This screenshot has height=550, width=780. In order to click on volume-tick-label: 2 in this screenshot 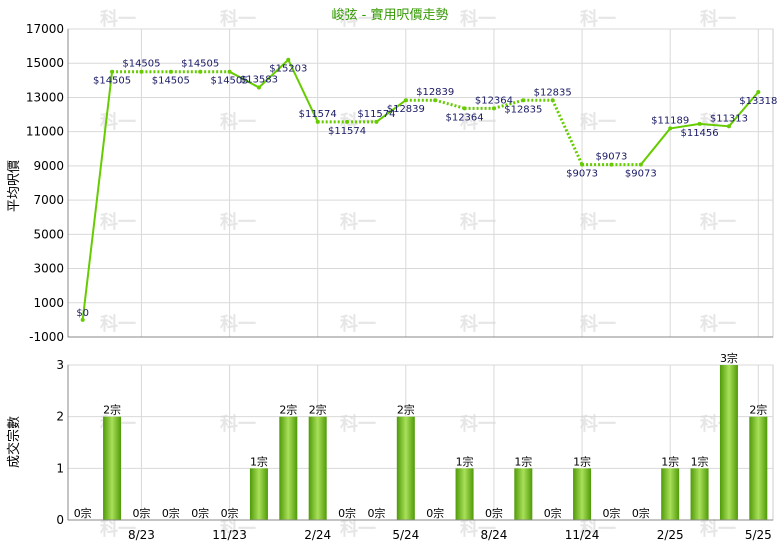, I will do `click(60, 417)`.